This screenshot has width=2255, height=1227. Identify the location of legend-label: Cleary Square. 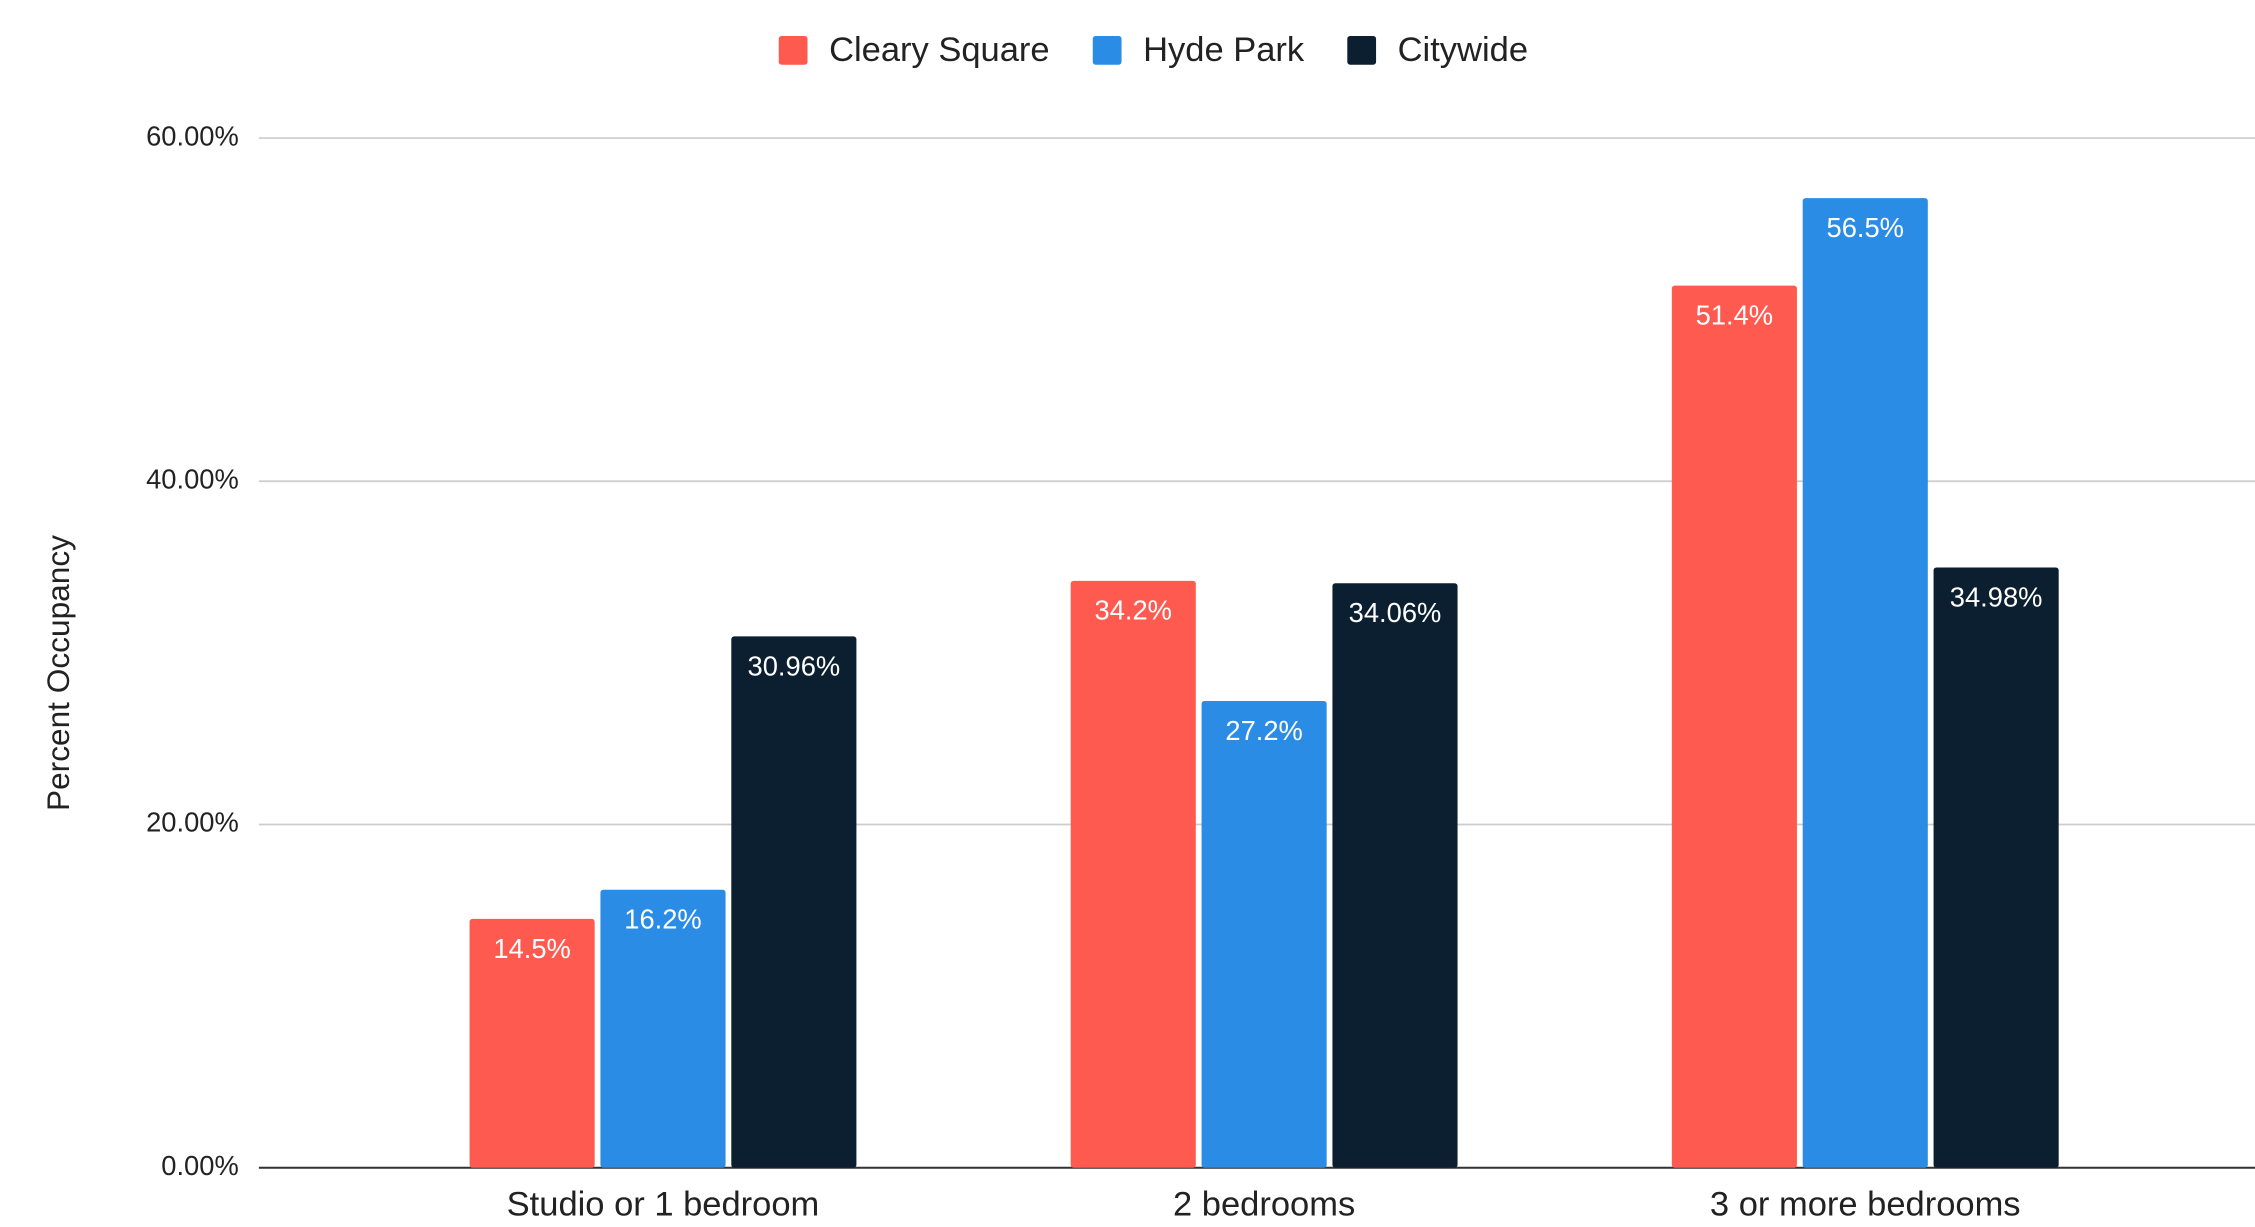
(939, 50).